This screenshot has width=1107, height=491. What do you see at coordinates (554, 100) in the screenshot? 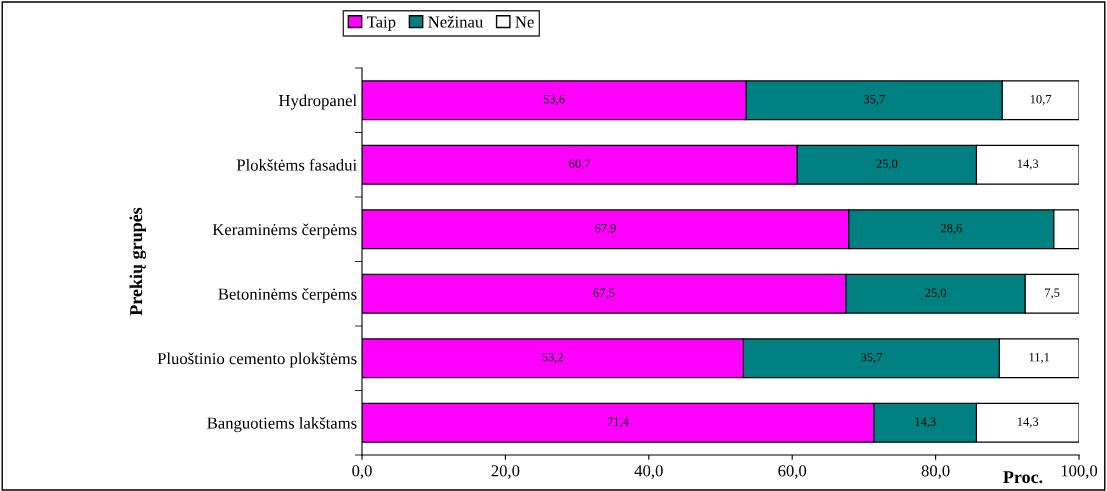
I see `data-label: 53,6` at bounding box center [554, 100].